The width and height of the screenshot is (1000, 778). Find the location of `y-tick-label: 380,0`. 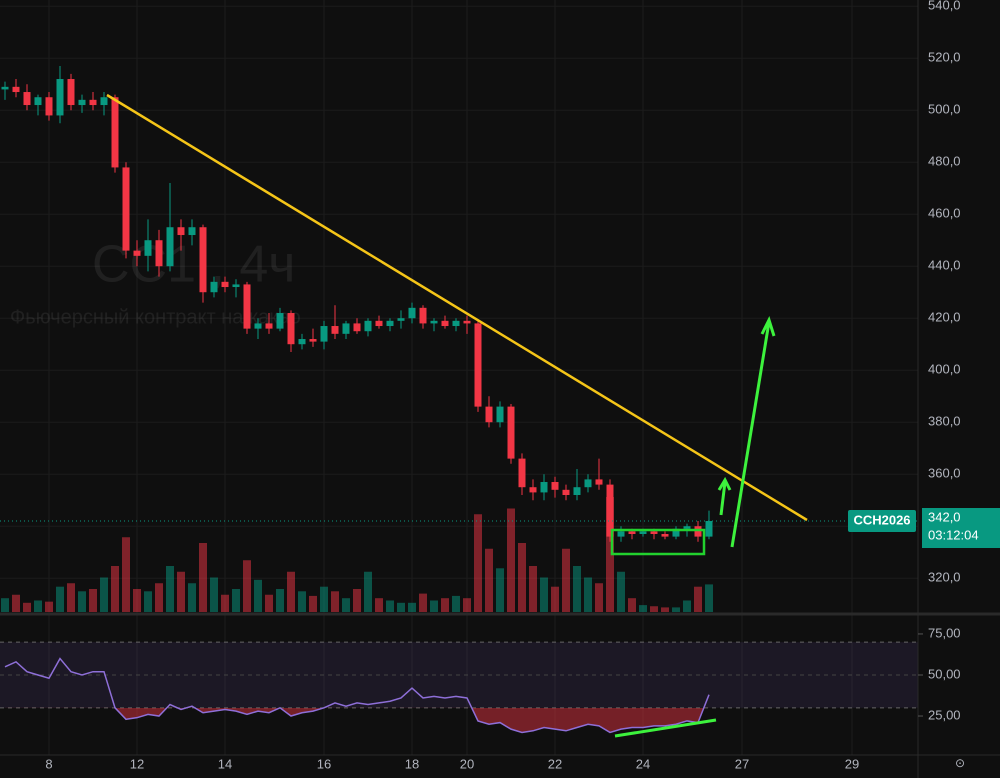

y-tick-label: 380,0 is located at coordinates (944, 421).